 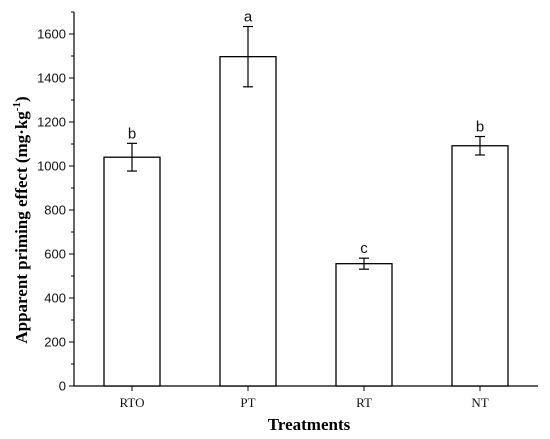 I want to click on x-axis-title: Treatments, so click(x=309, y=424).